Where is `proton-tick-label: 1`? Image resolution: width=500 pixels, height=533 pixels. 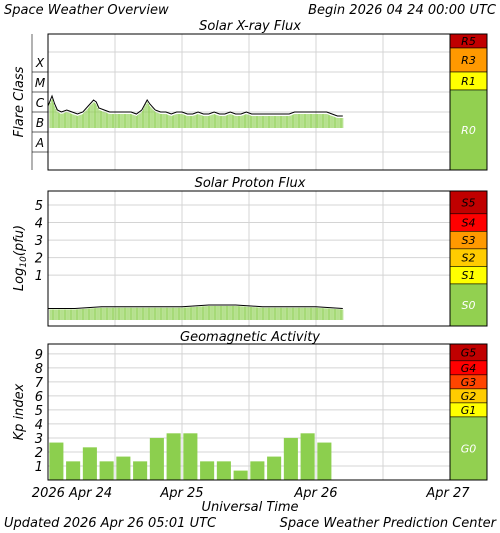 proton-tick-label: 1 is located at coordinates (39, 276).